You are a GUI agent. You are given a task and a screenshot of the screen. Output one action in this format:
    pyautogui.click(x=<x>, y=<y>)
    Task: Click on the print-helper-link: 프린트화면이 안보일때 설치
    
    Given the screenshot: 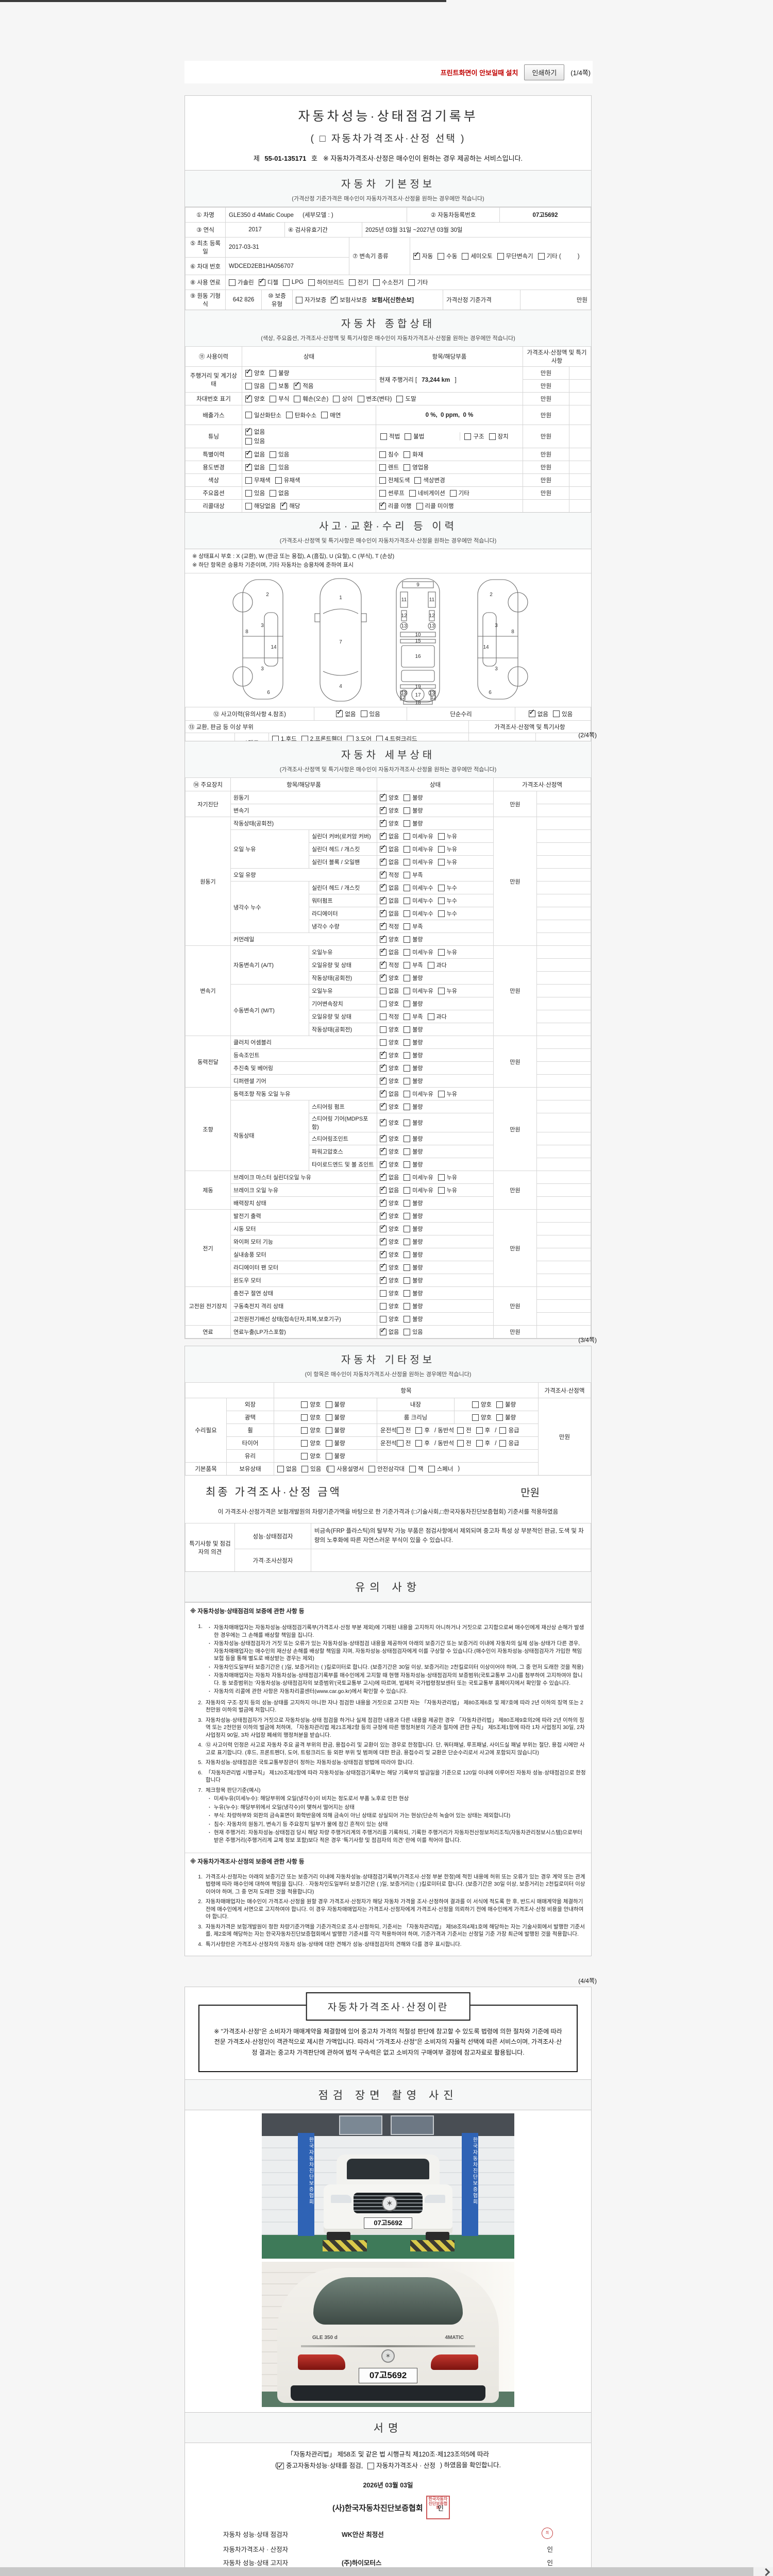 What is the action you would take?
    pyautogui.click(x=479, y=73)
    